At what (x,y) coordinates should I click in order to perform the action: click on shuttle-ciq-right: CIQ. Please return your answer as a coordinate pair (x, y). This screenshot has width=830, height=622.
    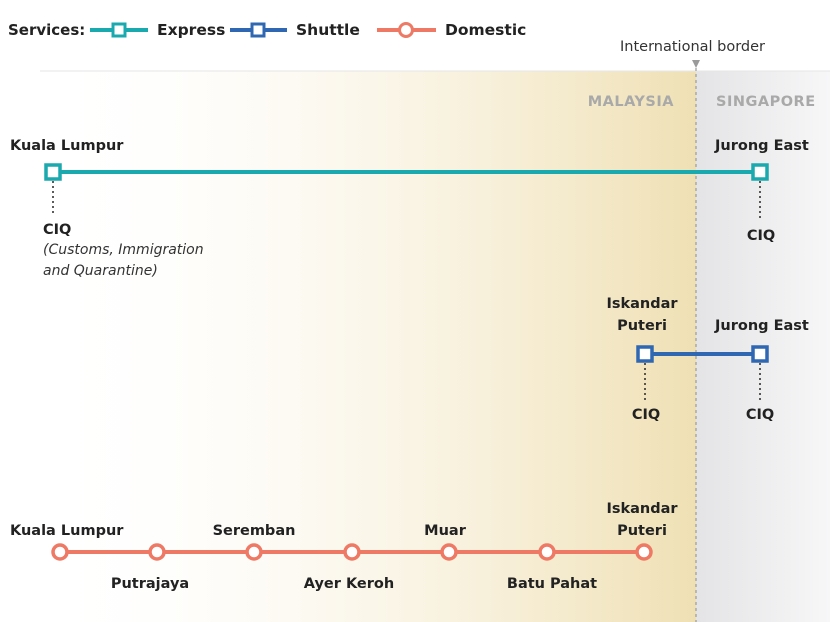
    Looking at the image, I should click on (760, 415).